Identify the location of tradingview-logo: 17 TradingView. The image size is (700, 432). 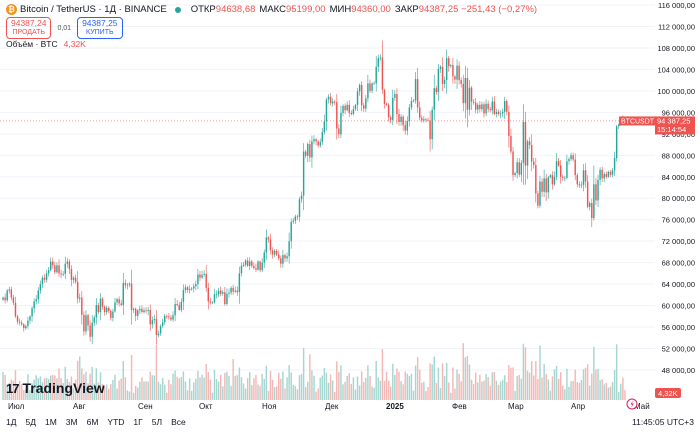
(55, 388).